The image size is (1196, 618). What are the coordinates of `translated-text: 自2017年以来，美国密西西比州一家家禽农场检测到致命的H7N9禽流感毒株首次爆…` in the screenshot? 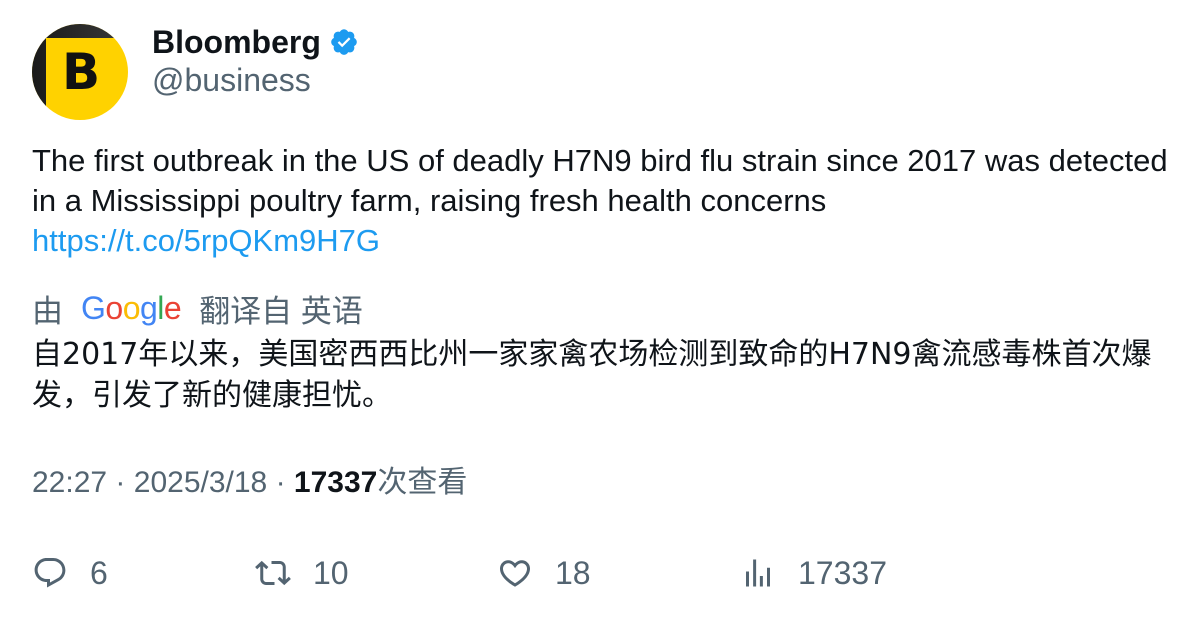 It's located at (592, 375).